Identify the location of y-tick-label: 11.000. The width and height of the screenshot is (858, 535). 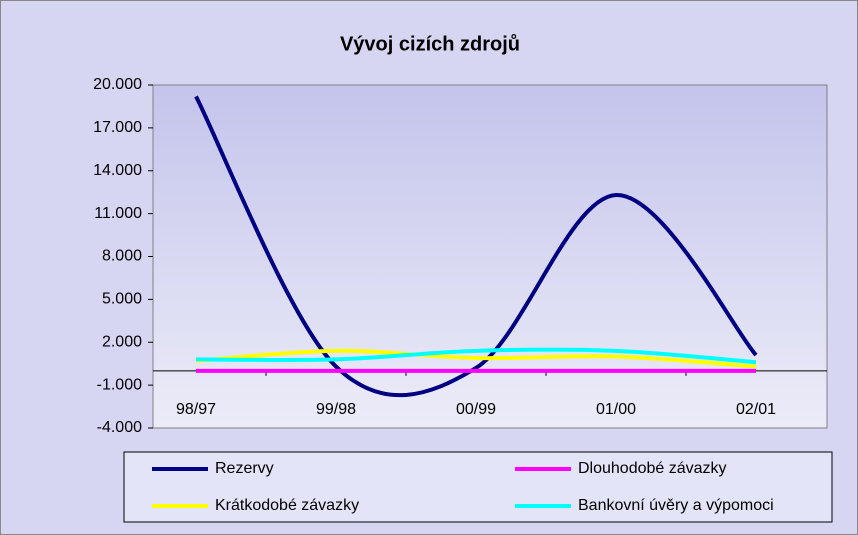
(118, 213).